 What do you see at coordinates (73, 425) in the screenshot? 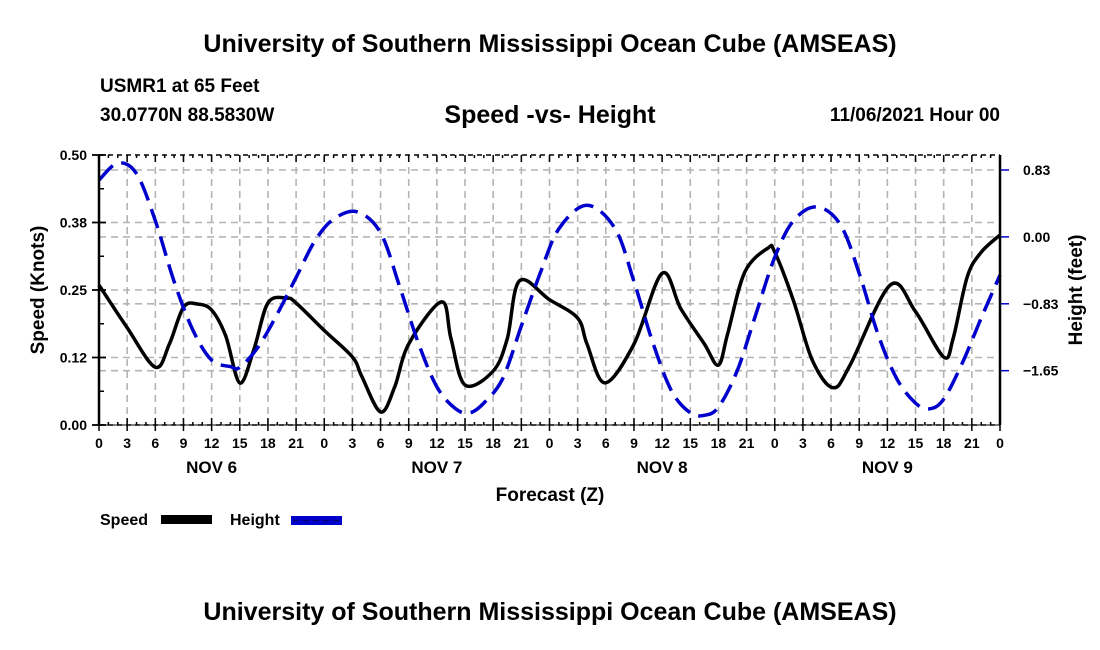
I see `y-tick-label: 0.00` at bounding box center [73, 425].